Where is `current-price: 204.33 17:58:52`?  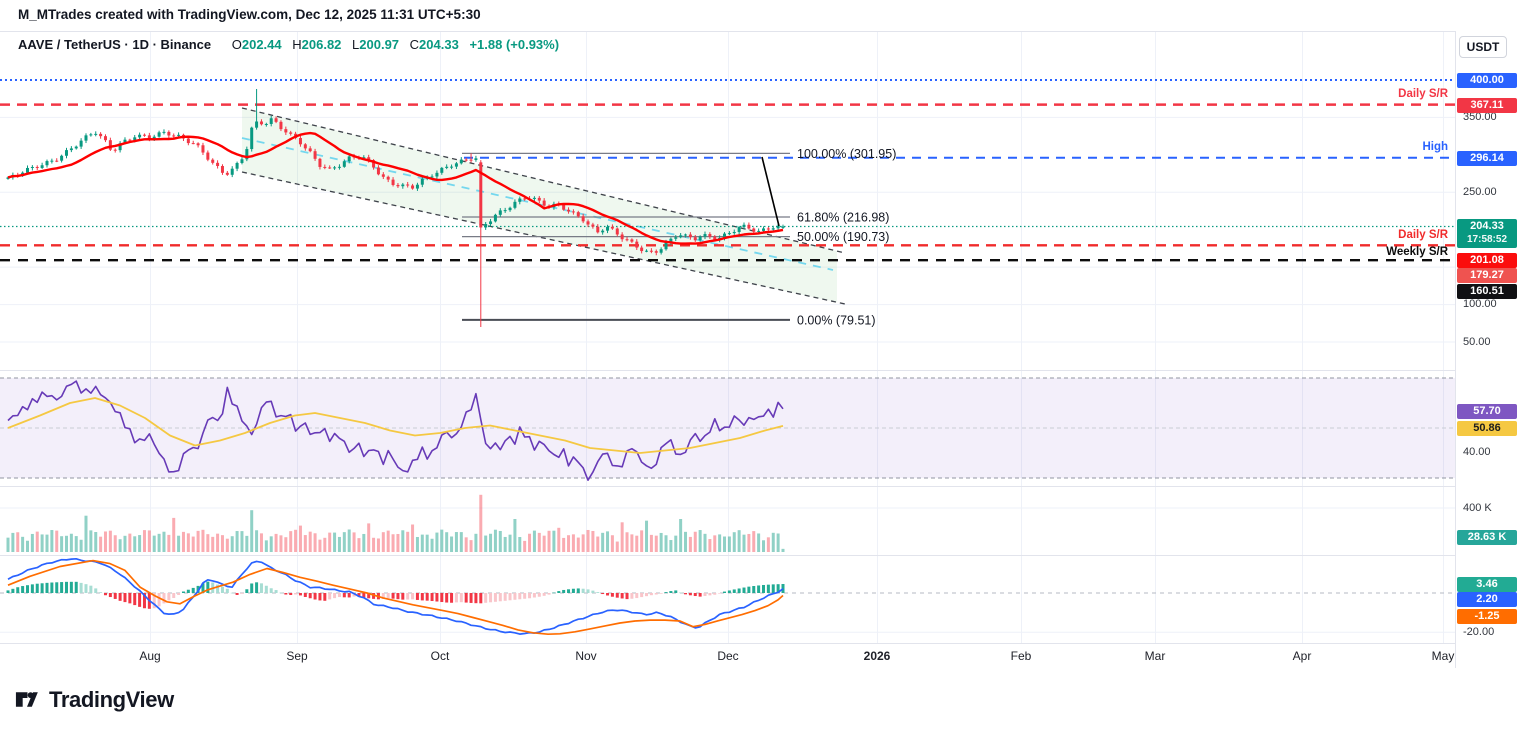 current-price: 204.33 17:58:52 is located at coordinates (1487, 233).